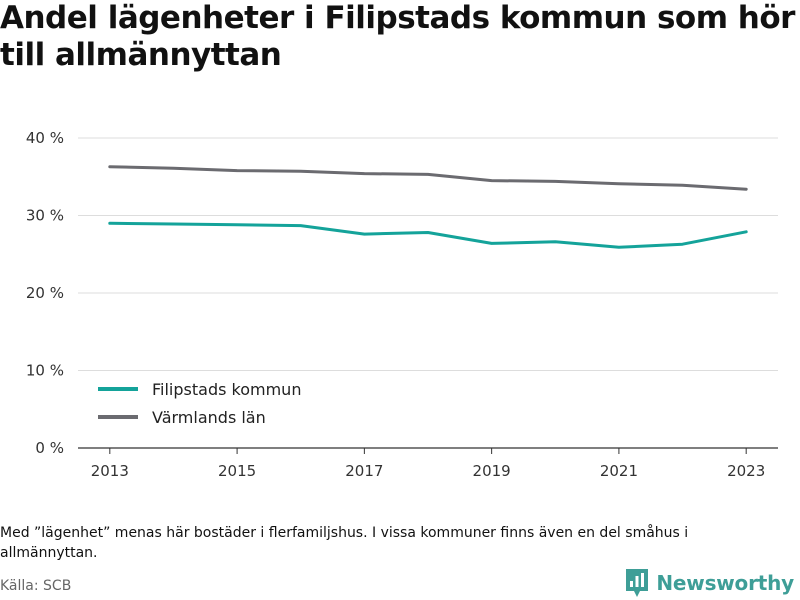  I want to click on y-tick-label: 40 %, so click(45, 138).